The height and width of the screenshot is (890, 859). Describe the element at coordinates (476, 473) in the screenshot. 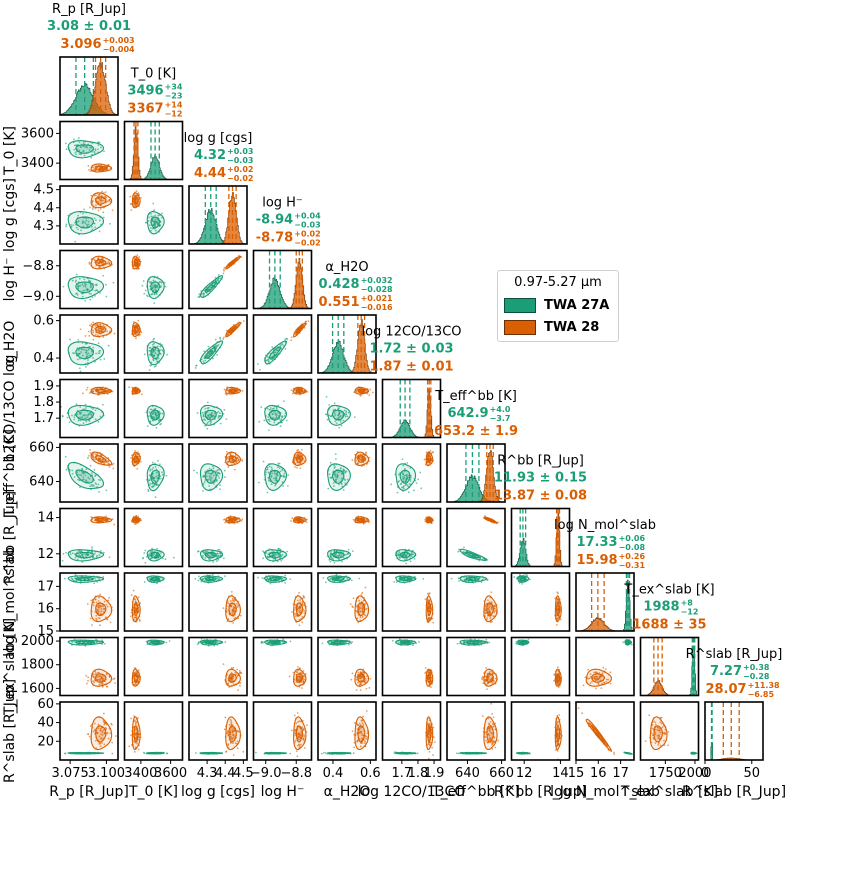

I see `panel-frame-Teffbb-Teffbb` at that location.